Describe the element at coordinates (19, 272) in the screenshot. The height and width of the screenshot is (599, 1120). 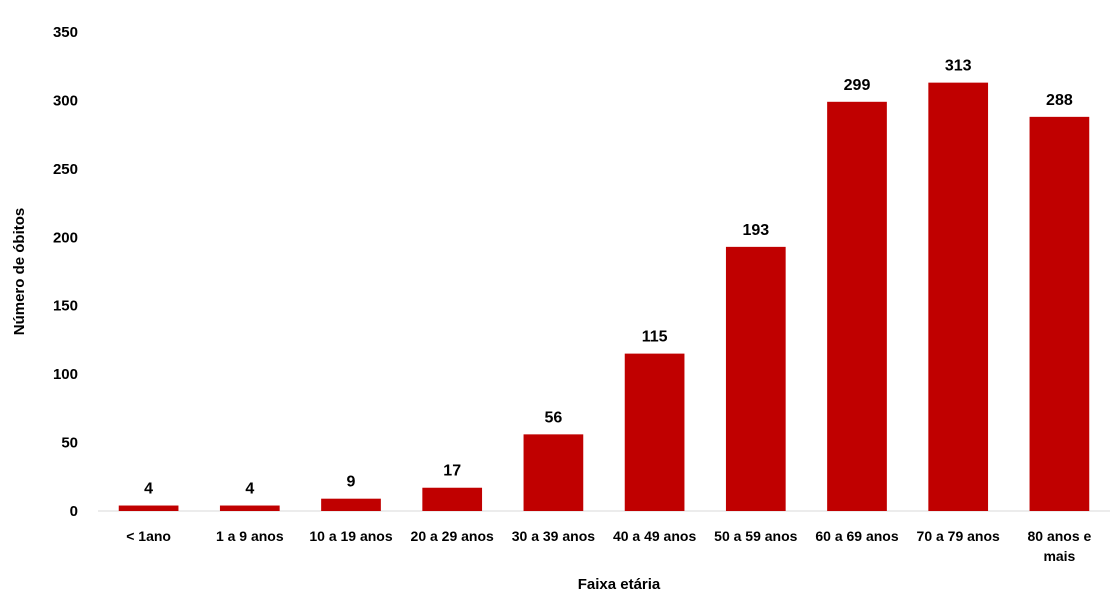
I see `y-axis-title: Número de óbitos` at that location.